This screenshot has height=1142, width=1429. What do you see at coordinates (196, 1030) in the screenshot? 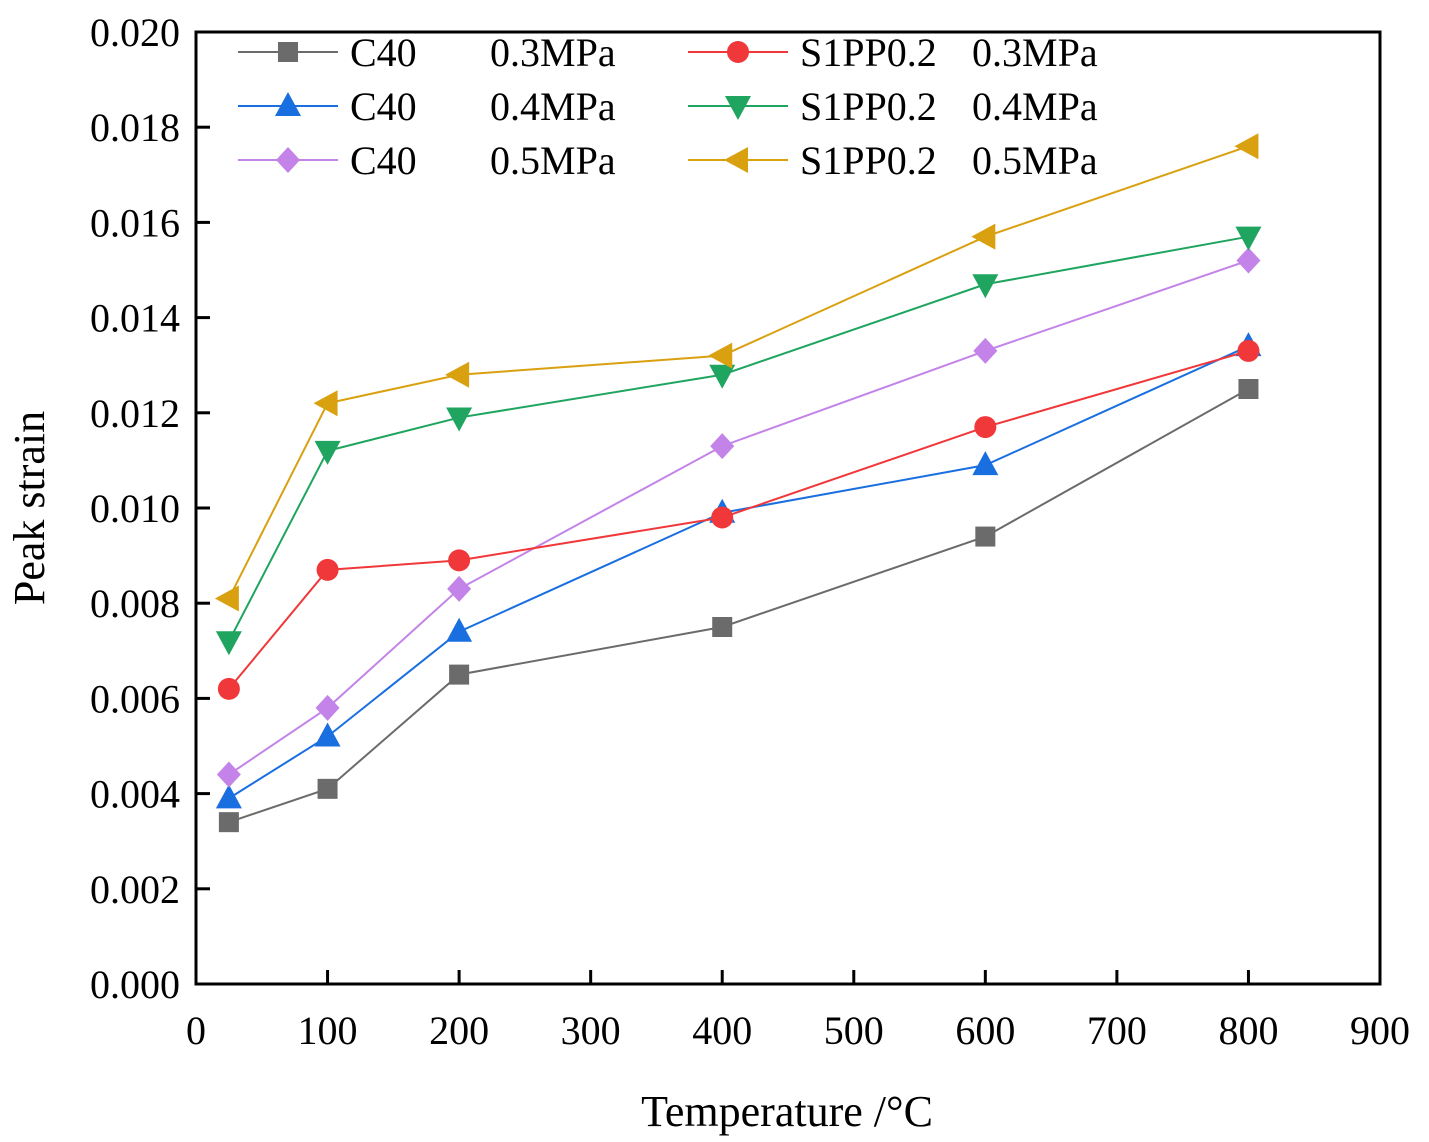
I see `x-tick-label: 0` at bounding box center [196, 1030].